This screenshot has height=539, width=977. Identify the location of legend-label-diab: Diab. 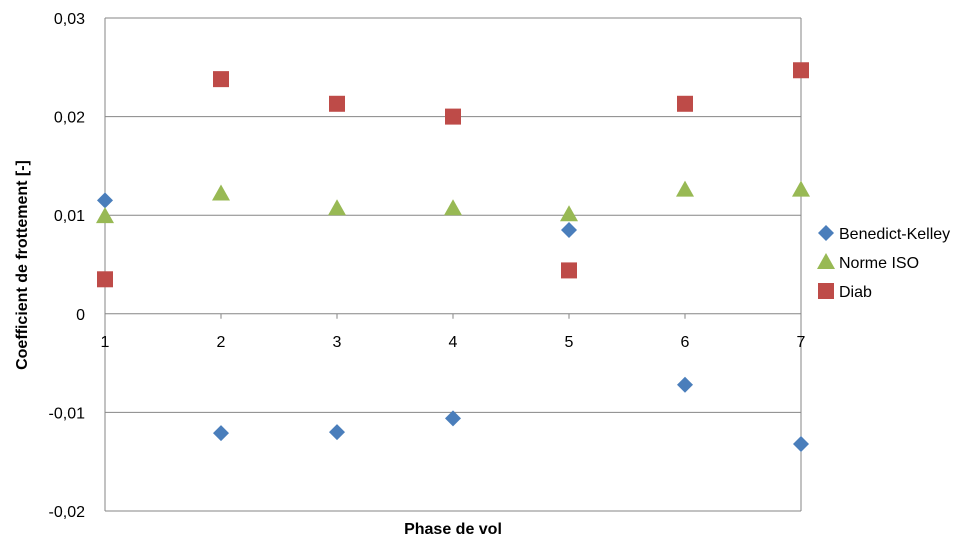
(855, 292).